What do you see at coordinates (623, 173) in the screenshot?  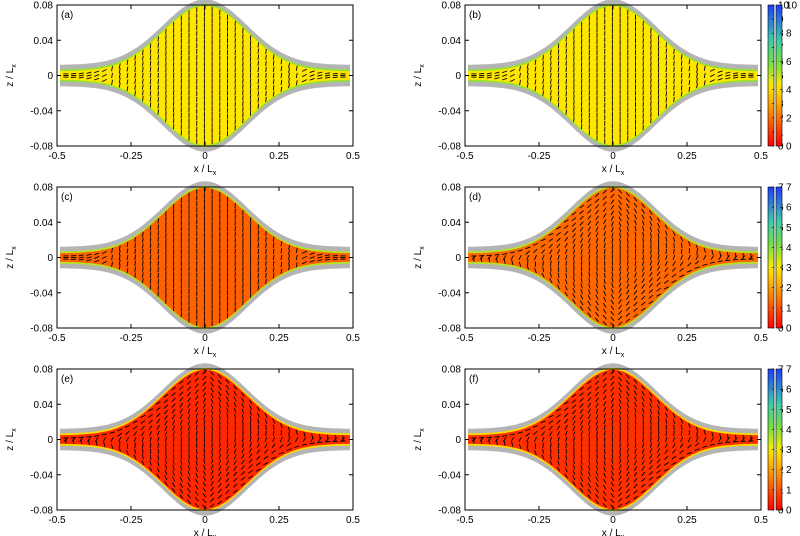 I see `x-axis-label-sub: x` at bounding box center [623, 173].